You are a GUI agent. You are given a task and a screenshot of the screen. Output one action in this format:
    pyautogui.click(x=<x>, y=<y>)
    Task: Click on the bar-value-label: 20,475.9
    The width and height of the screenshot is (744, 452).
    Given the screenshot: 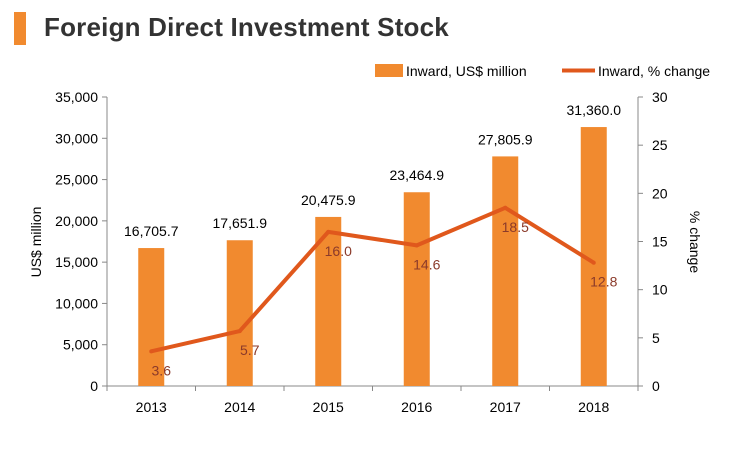 What is the action you would take?
    pyautogui.click(x=328, y=200)
    